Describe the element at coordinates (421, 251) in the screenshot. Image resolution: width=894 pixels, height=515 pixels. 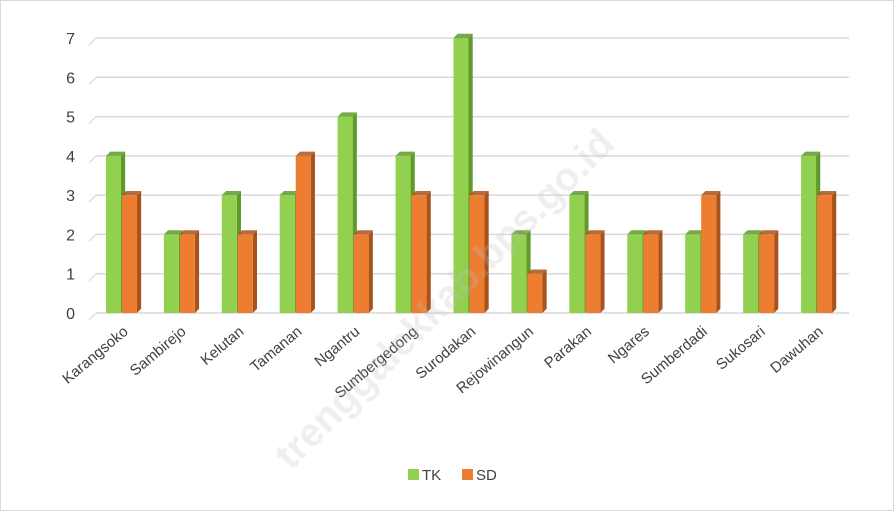
I see `bar-sd-sumbergedong` at that location.